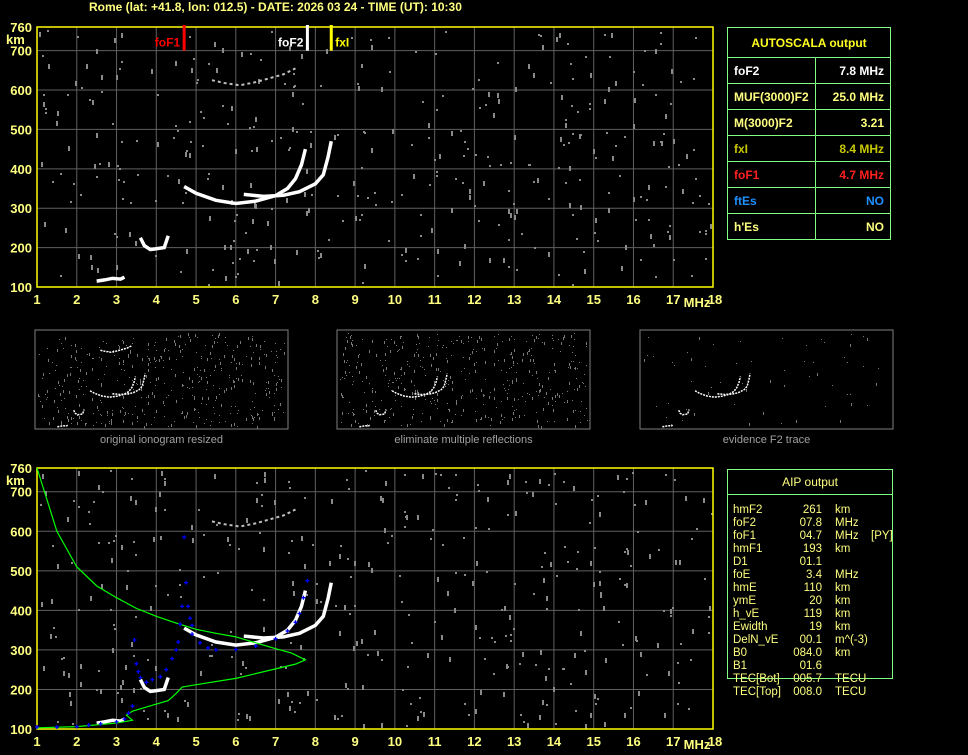  What do you see at coordinates (818, 666) in the screenshot?
I see `aip-row: B1 01.6` at bounding box center [818, 666].